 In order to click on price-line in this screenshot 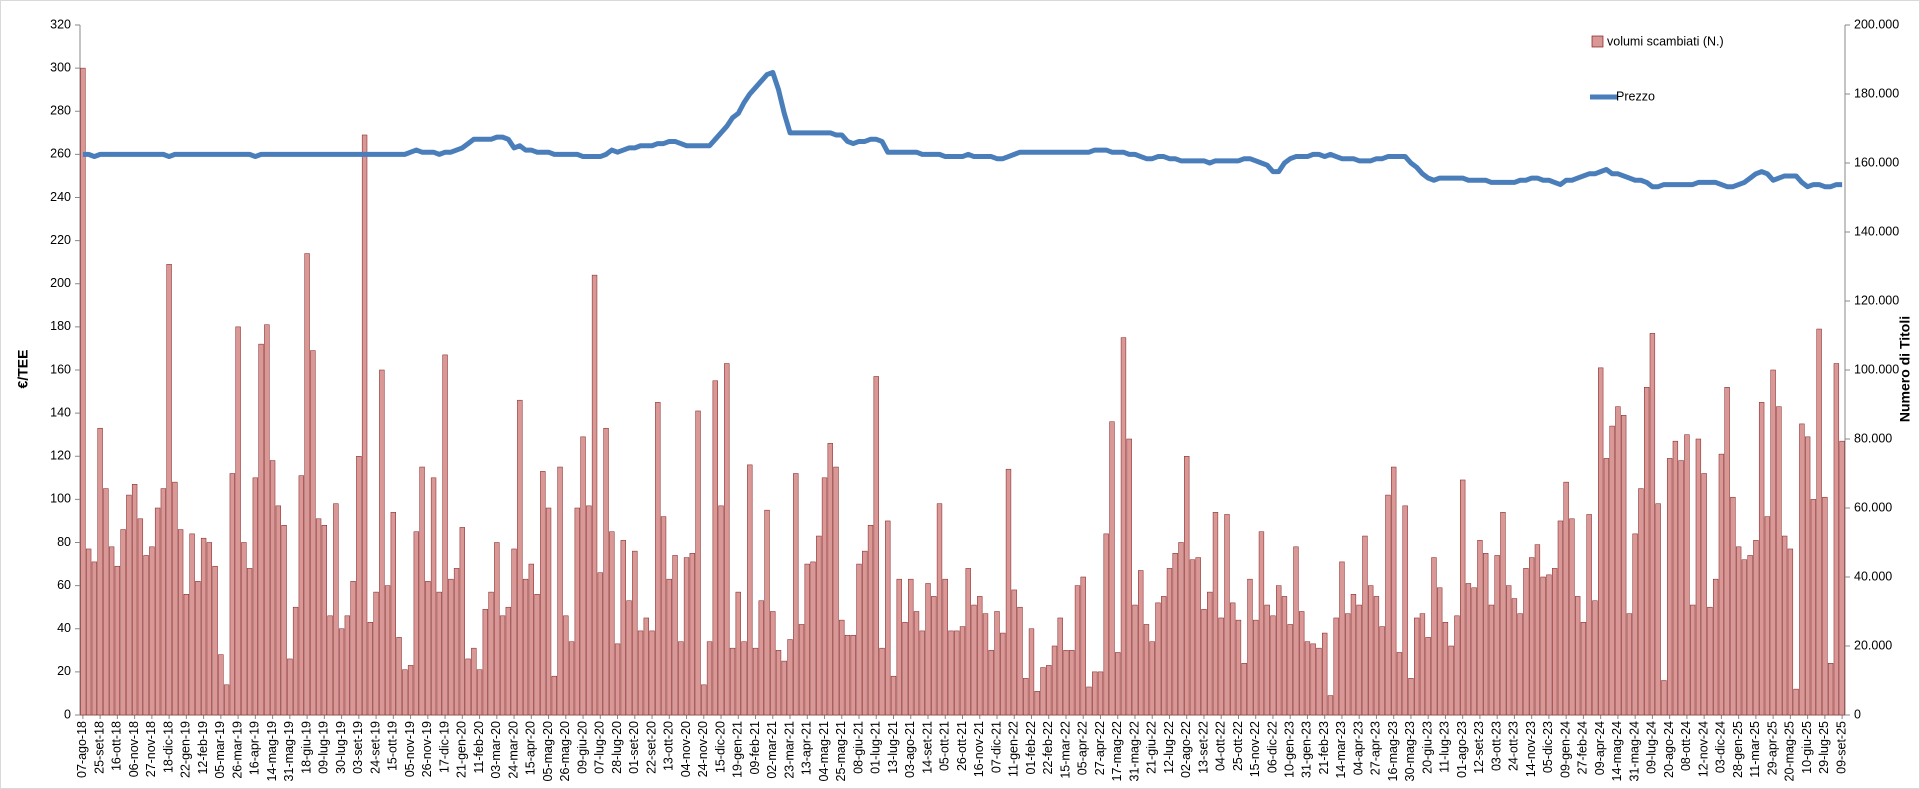, I will do `click(962, 129)`.